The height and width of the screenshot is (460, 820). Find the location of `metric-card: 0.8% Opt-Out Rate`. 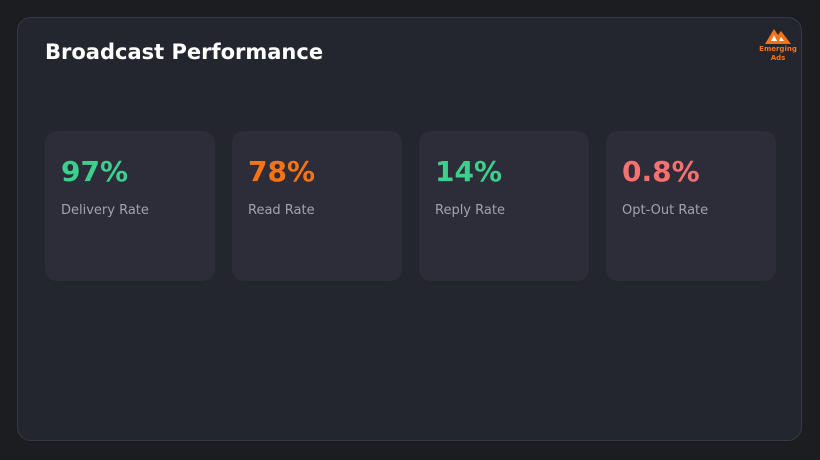

metric-card: 0.8% Opt-Out Rate is located at coordinates (691, 206).